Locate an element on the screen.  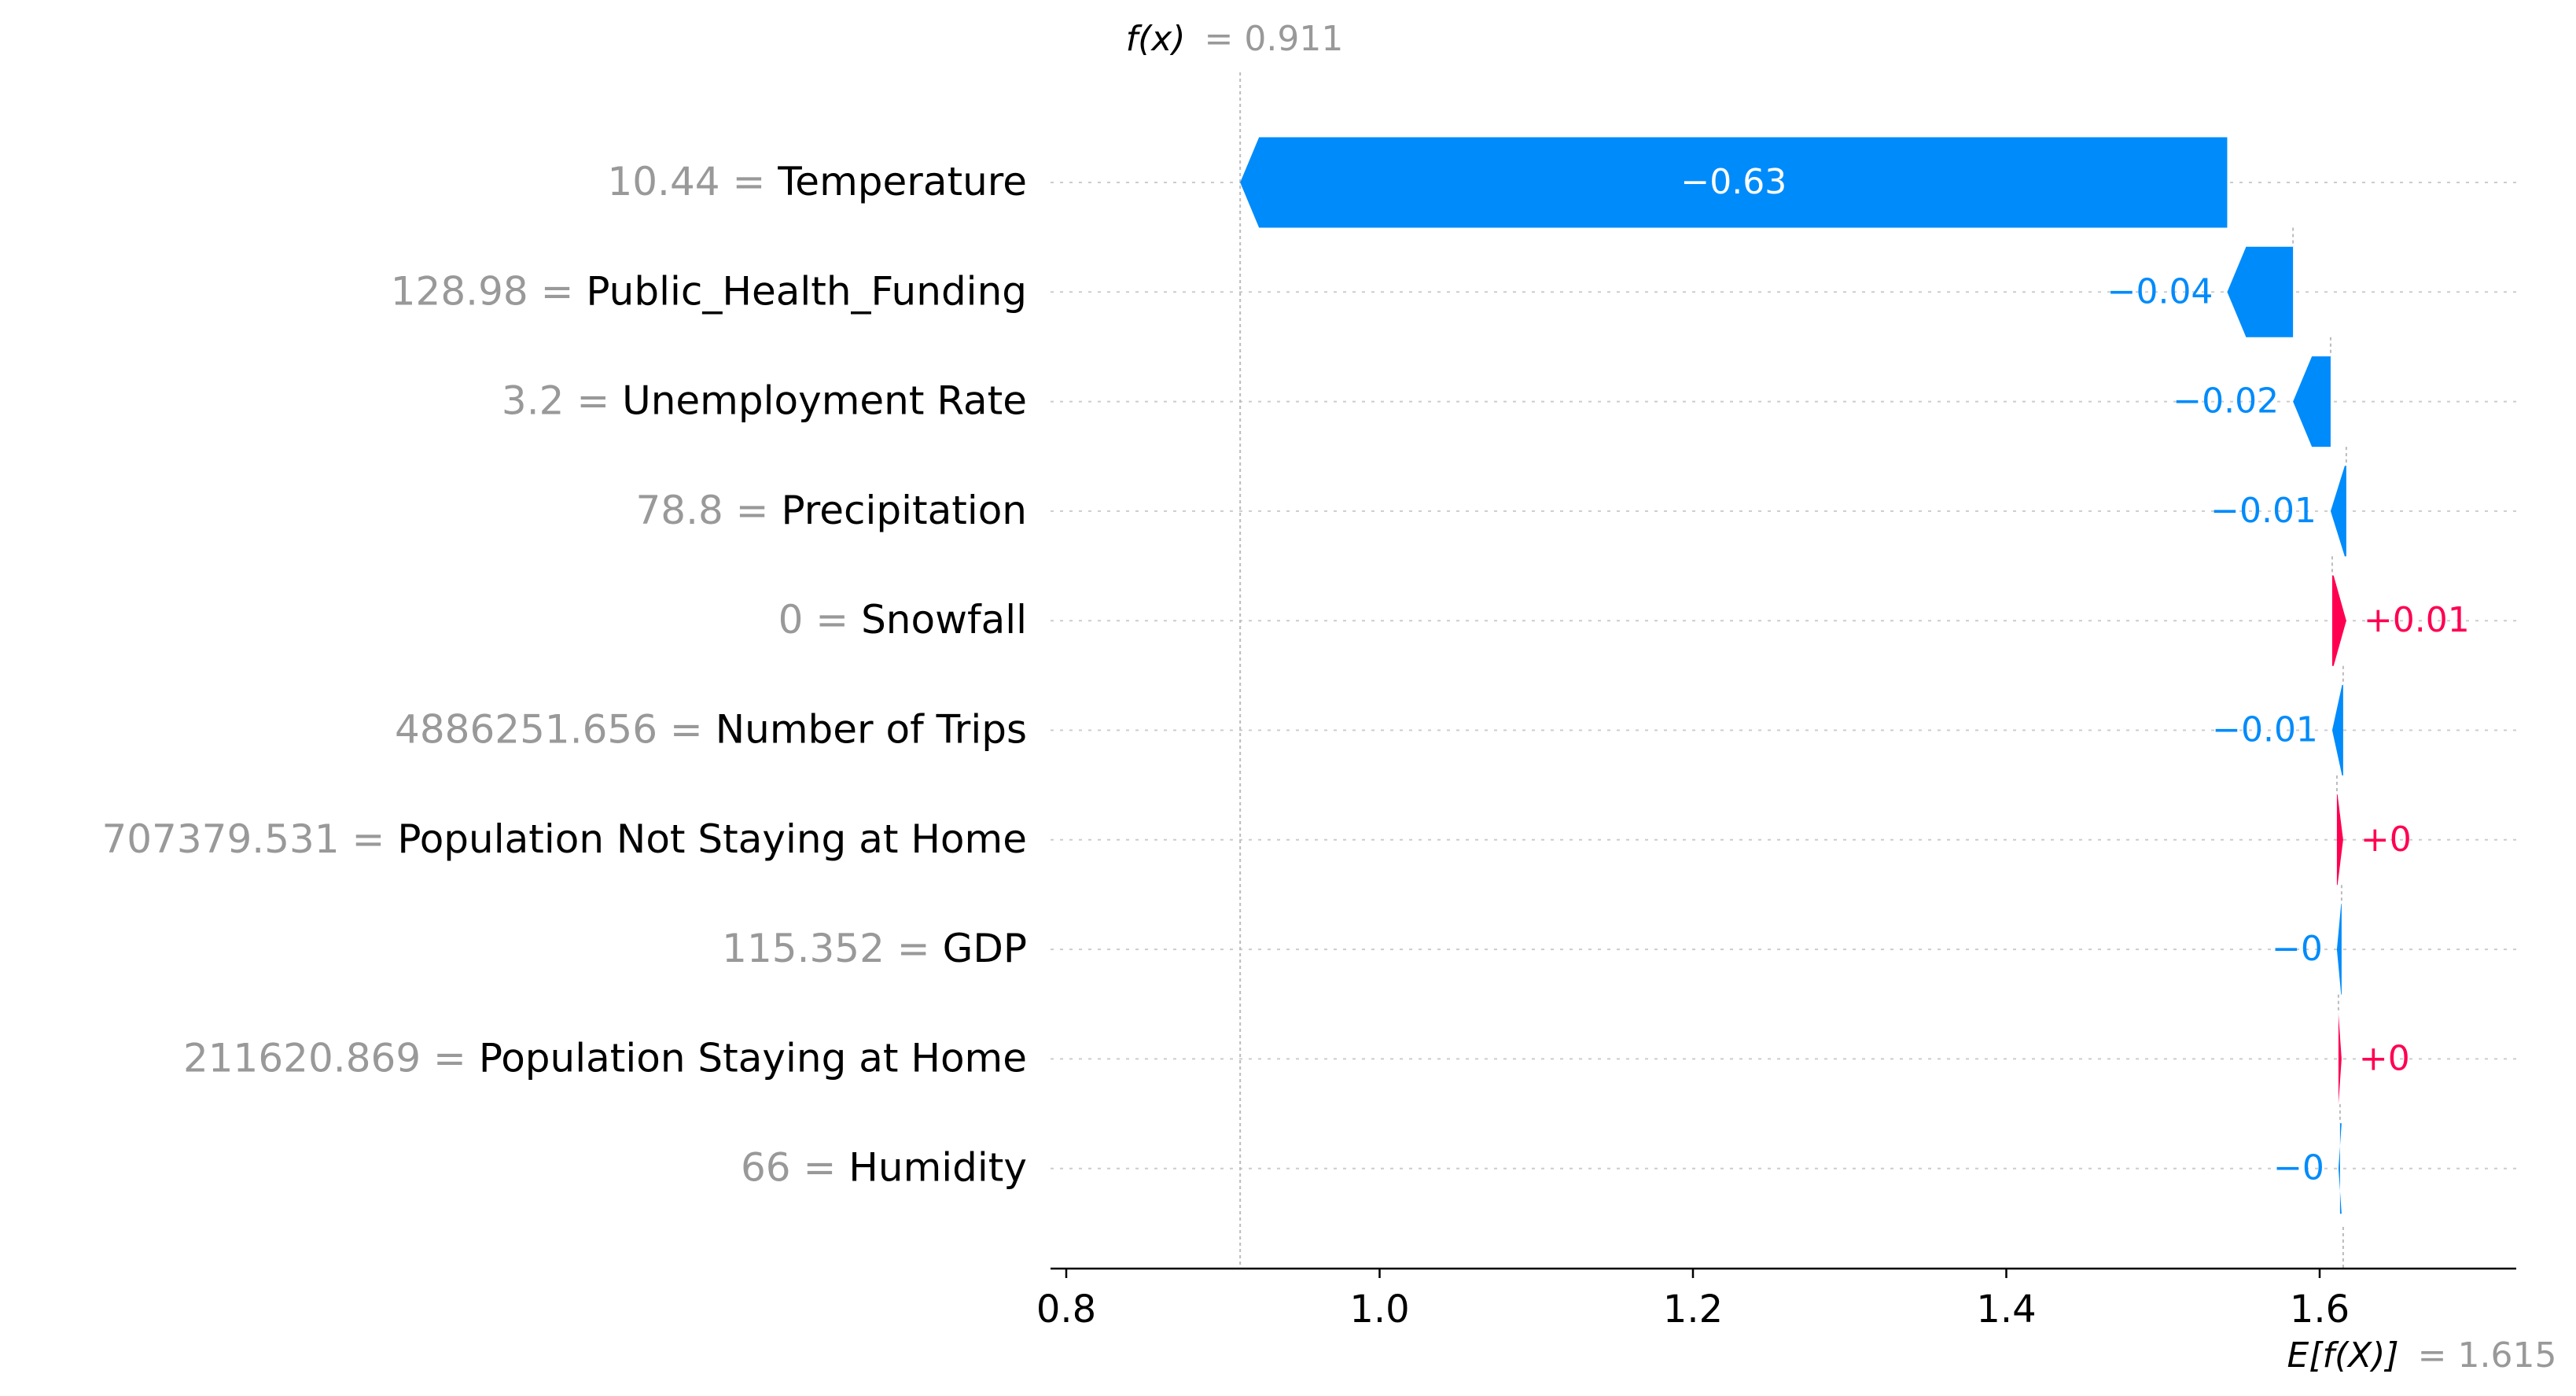
fx-annotation: f(x) = 0.911 is located at coordinates (1235, 39).